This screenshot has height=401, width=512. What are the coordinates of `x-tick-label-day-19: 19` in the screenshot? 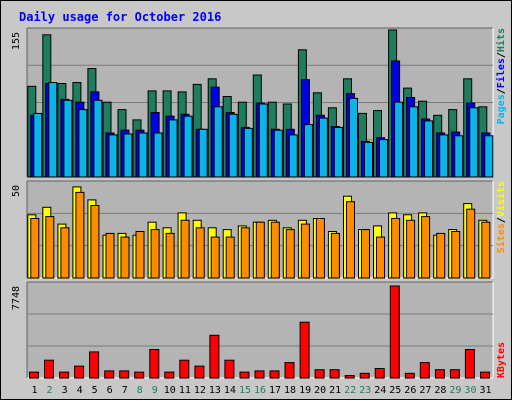 It's located at (305, 390).